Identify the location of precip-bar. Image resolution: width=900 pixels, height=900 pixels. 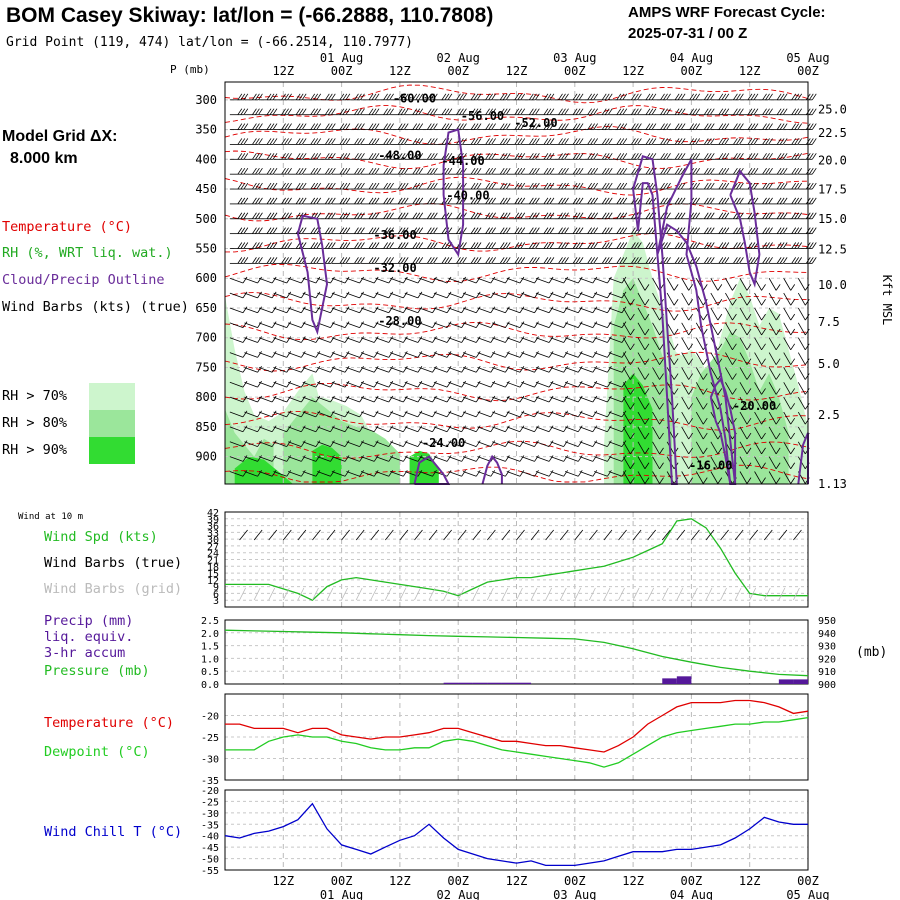
(494, 683).